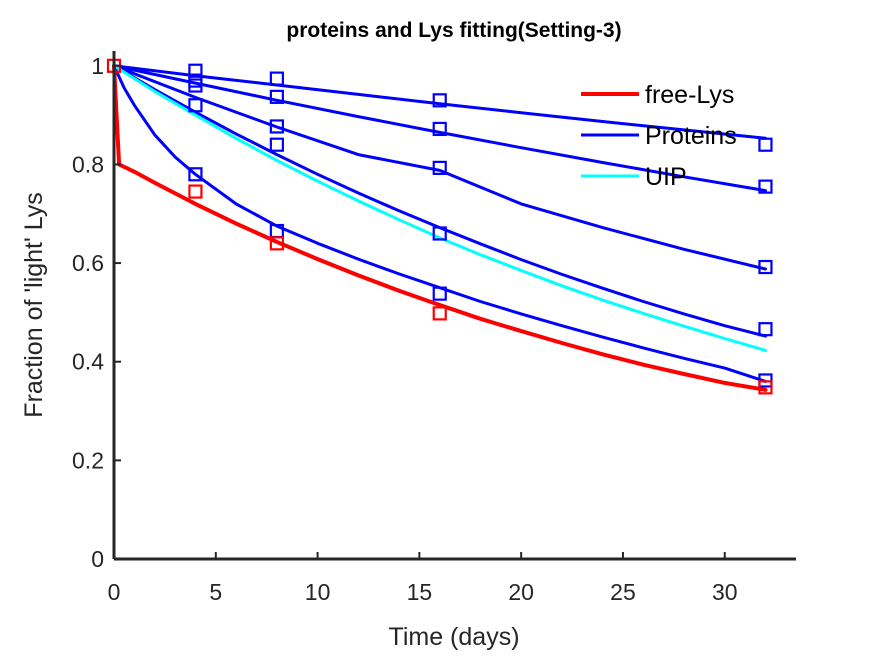 The width and height of the screenshot is (875, 656). What do you see at coordinates (88, 460) in the screenshot?
I see `y-tick-label: 0.2` at bounding box center [88, 460].